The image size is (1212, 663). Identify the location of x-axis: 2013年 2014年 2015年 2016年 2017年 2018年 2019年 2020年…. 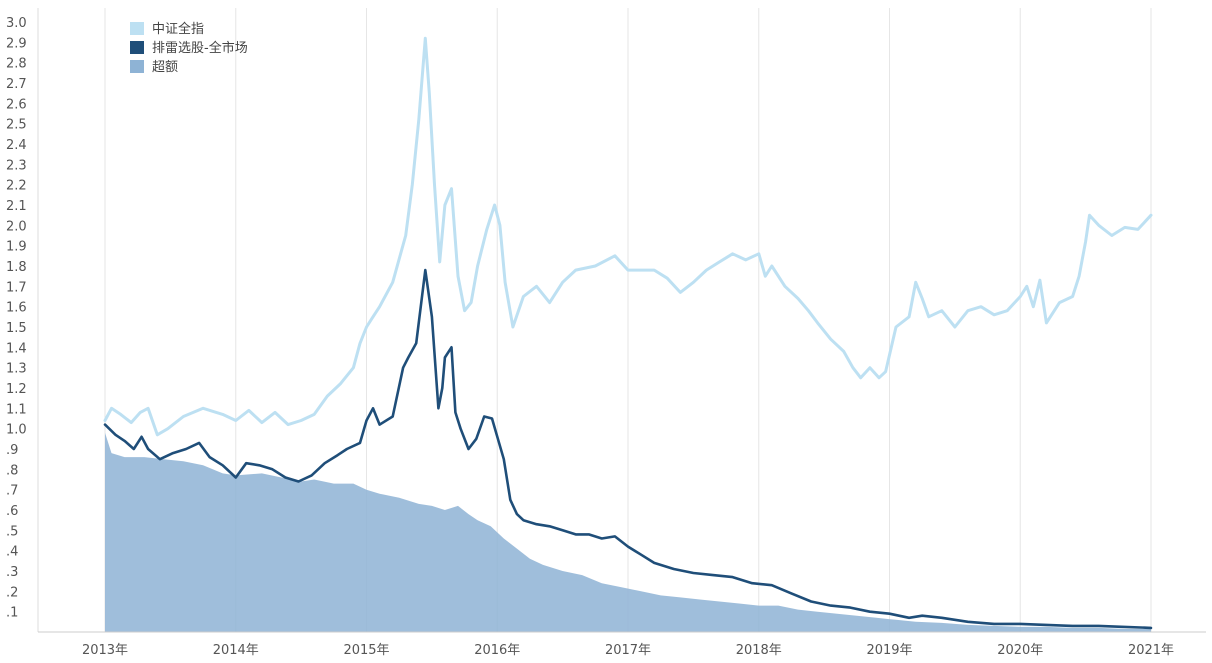
(622, 644).